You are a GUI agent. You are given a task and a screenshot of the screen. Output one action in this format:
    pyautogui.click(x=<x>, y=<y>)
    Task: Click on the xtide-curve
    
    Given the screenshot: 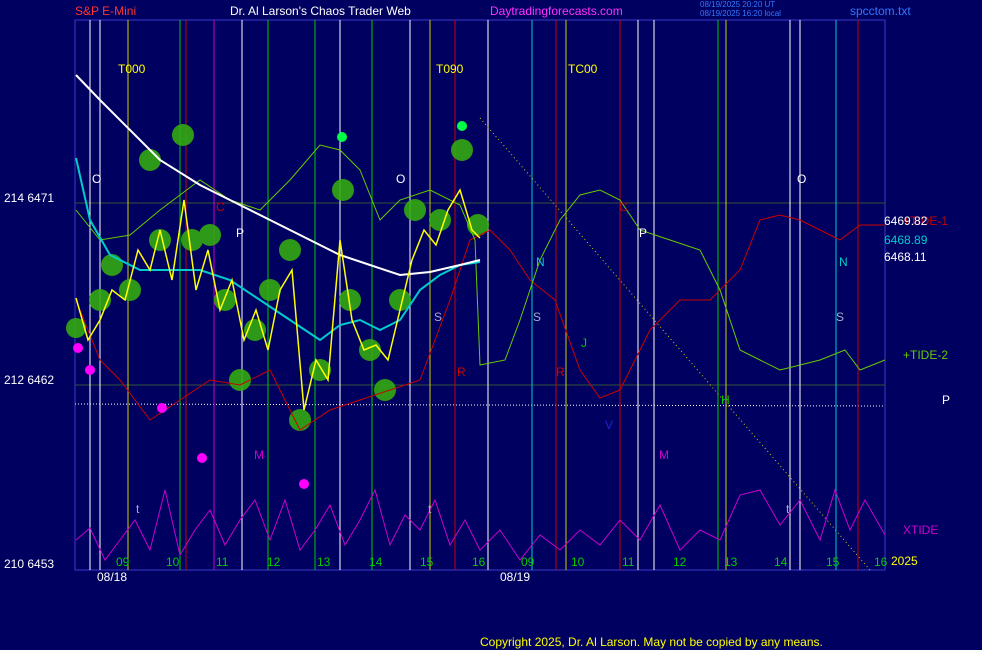 What is the action you would take?
    pyautogui.click(x=480, y=524)
    